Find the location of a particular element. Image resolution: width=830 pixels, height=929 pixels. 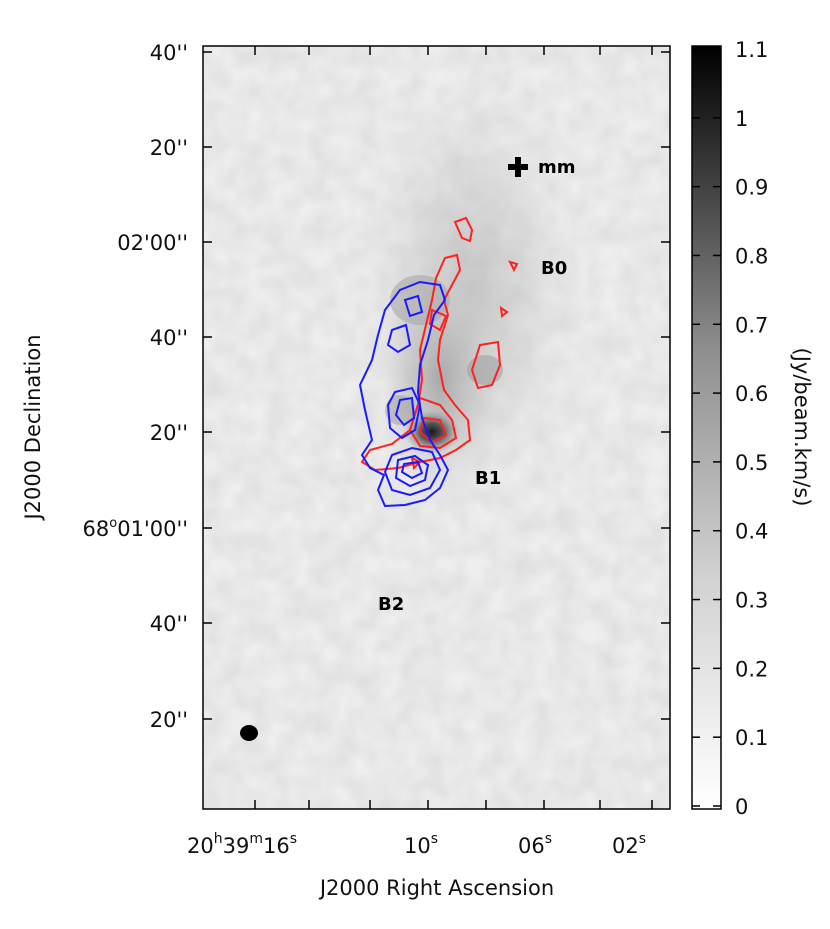

annotation-b2: B2 is located at coordinates (391, 604).